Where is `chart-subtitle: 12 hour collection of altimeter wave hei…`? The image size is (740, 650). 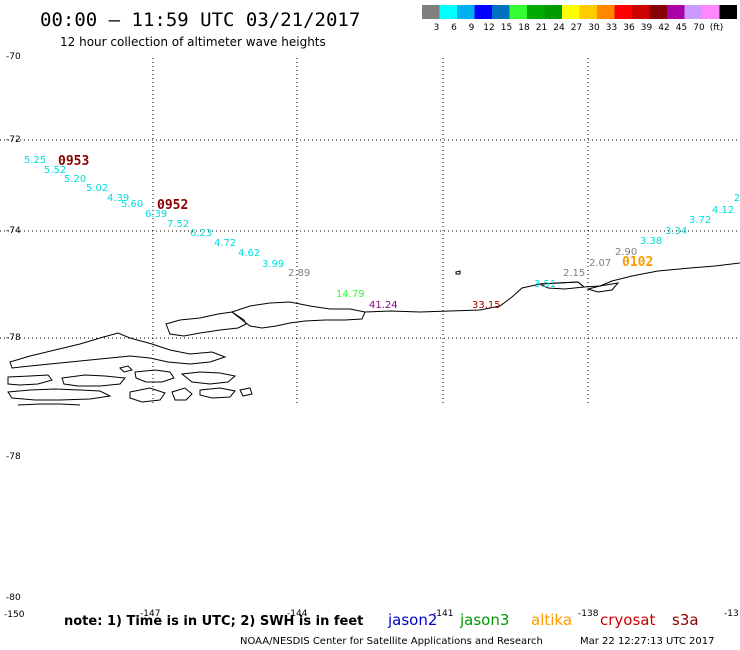 chart-subtitle: 12 hour collection of altimeter wave hei… is located at coordinates (193, 42).